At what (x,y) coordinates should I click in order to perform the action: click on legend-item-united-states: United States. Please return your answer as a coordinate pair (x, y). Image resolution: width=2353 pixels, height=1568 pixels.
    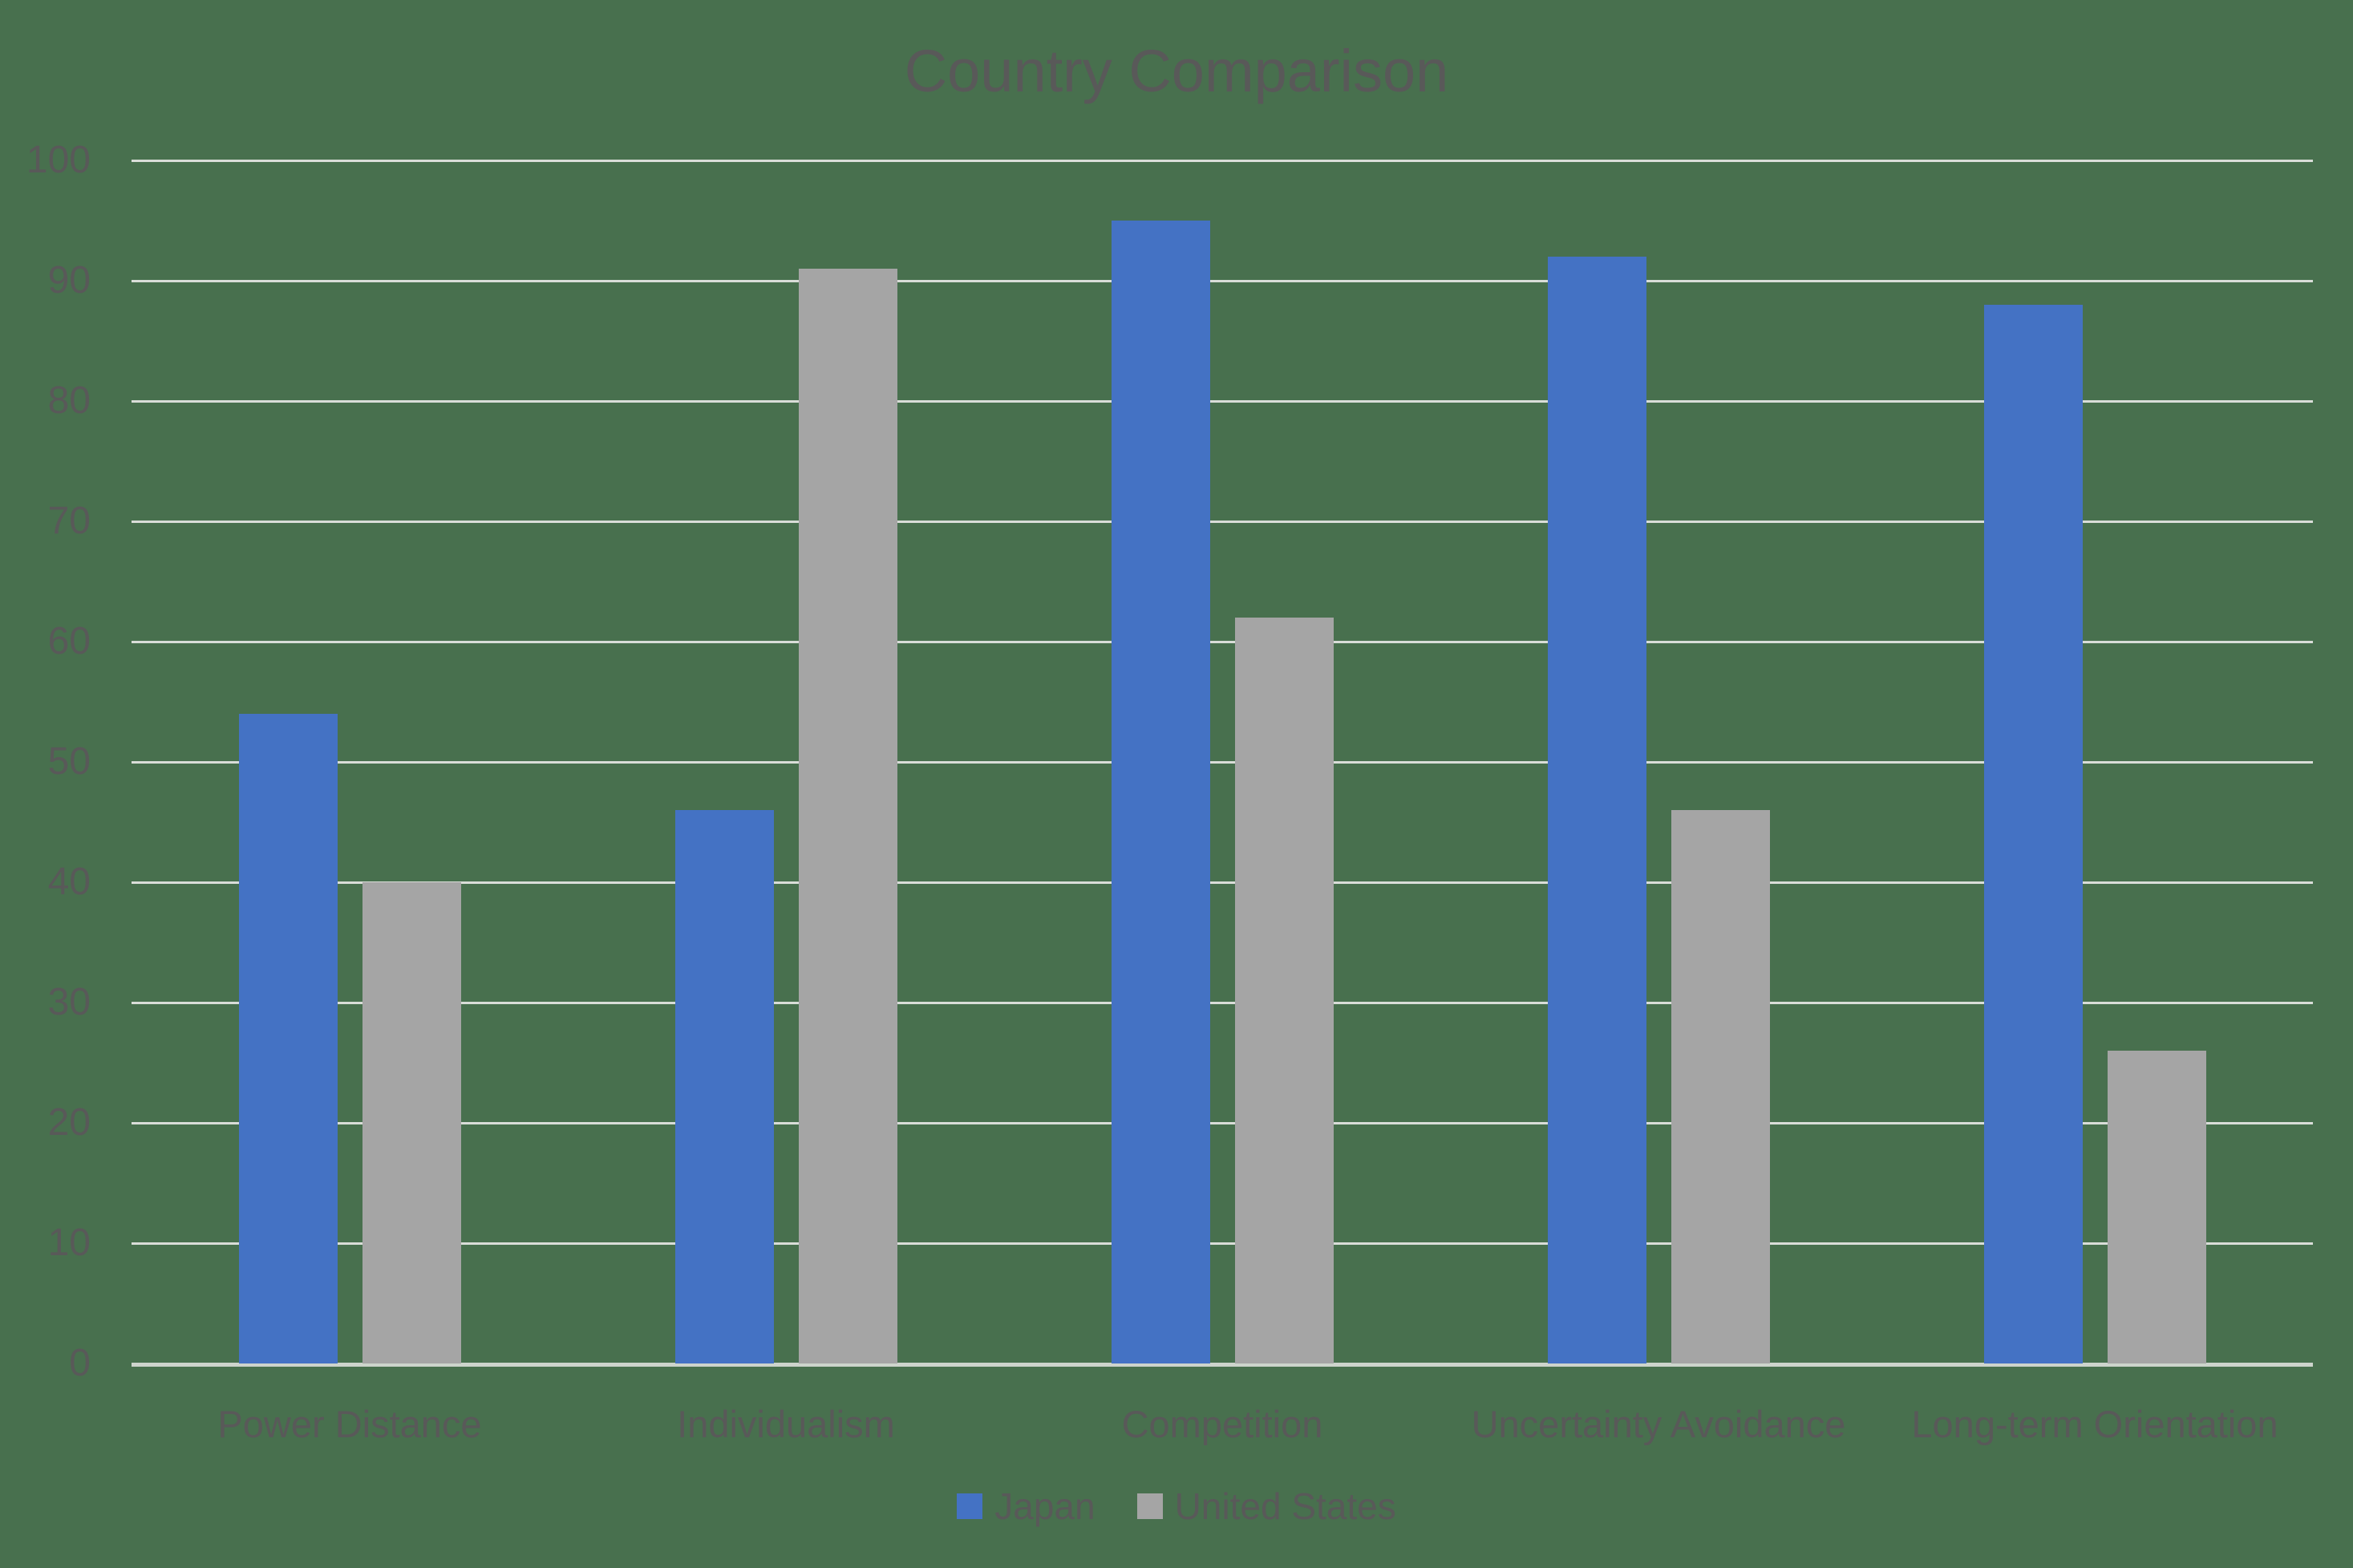
    Looking at the image, I should click on (1266, 1506).